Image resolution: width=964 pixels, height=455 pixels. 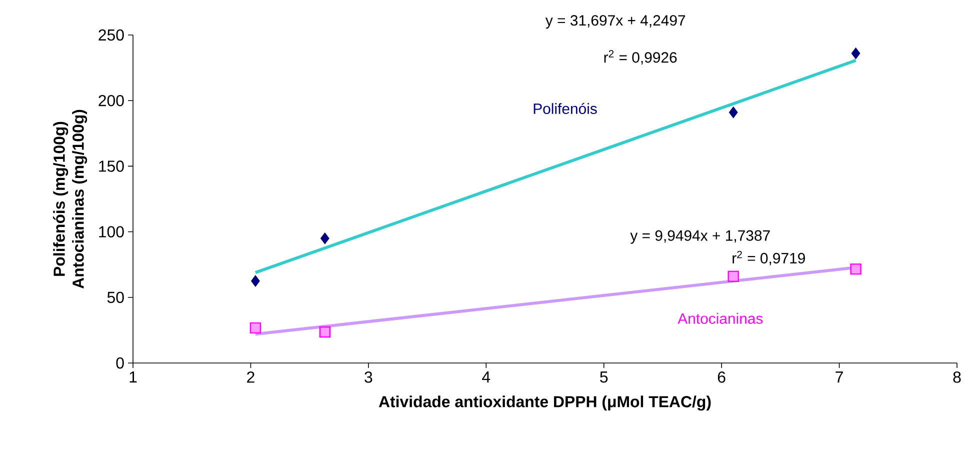 I want to click on text: Antocianinas, so click(x=720, y=318).